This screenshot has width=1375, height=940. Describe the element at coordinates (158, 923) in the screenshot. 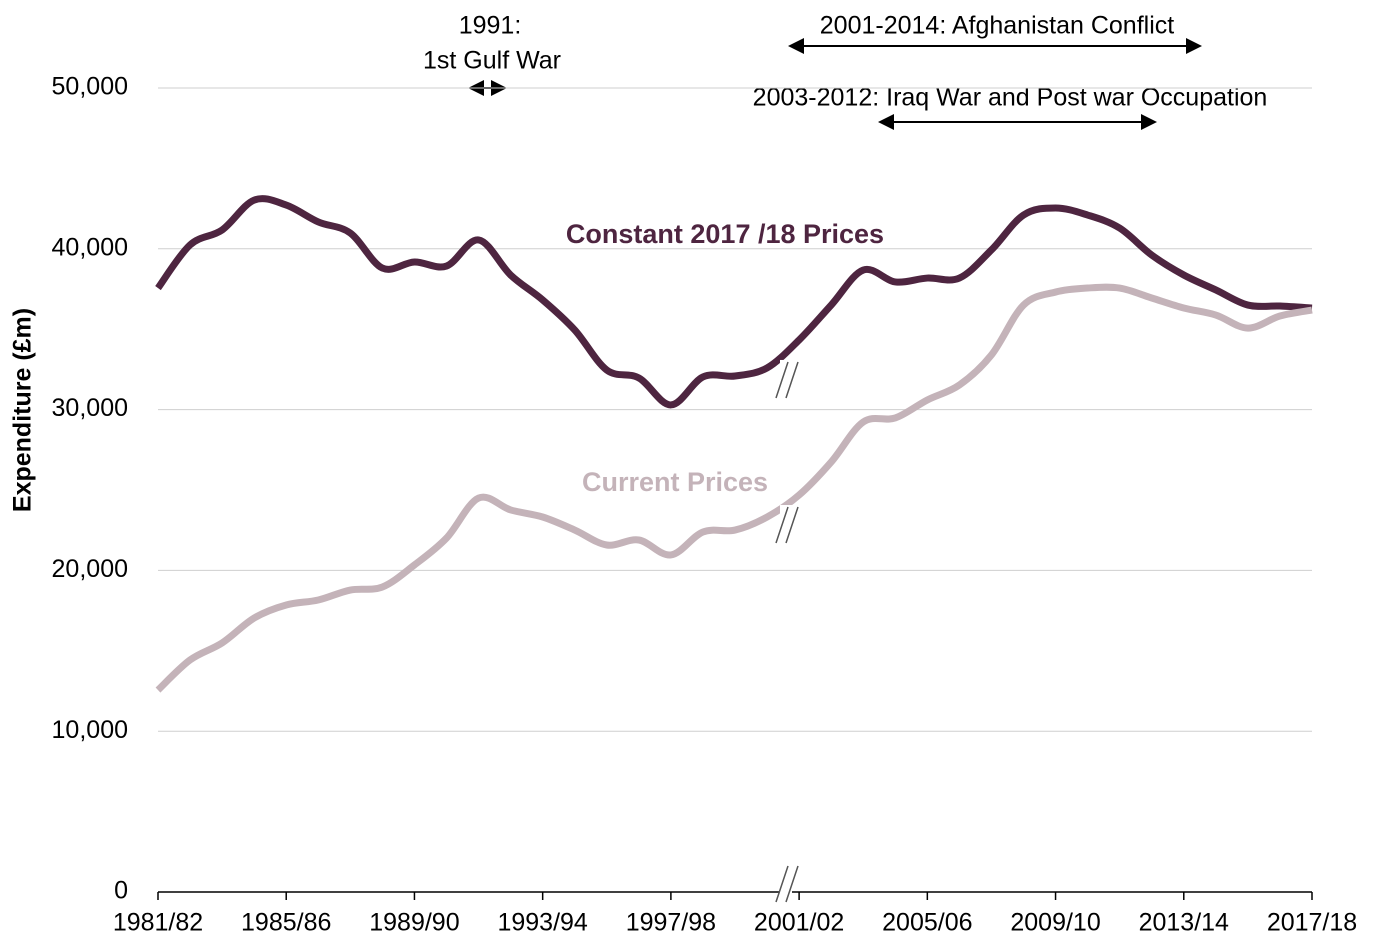

I see `x-tick-label: 1981/82` at that location.